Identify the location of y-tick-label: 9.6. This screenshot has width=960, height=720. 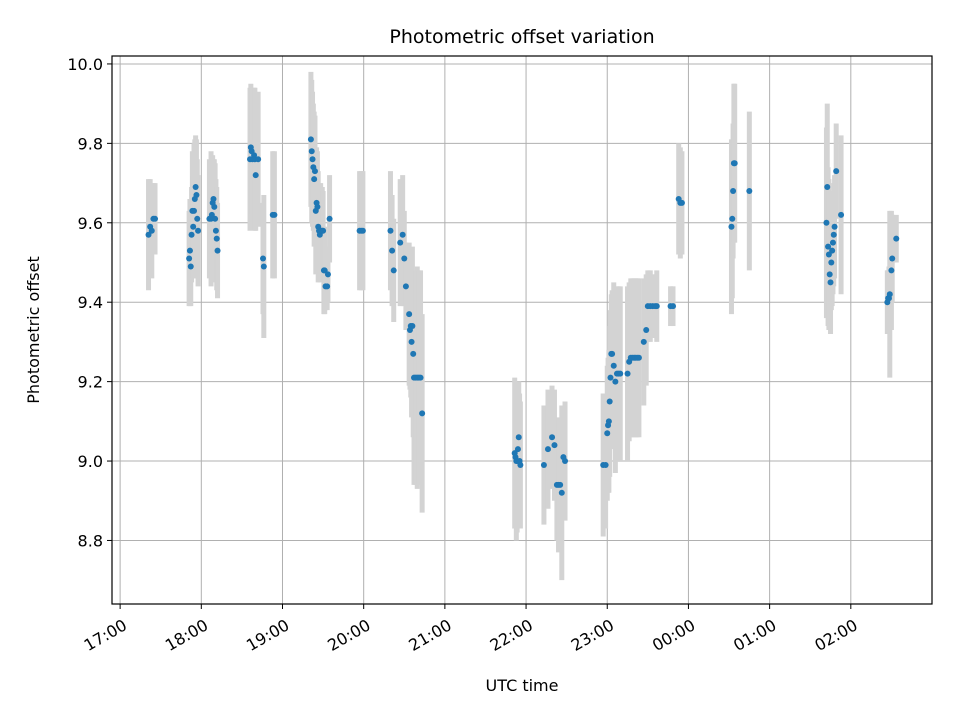
(90, 223).